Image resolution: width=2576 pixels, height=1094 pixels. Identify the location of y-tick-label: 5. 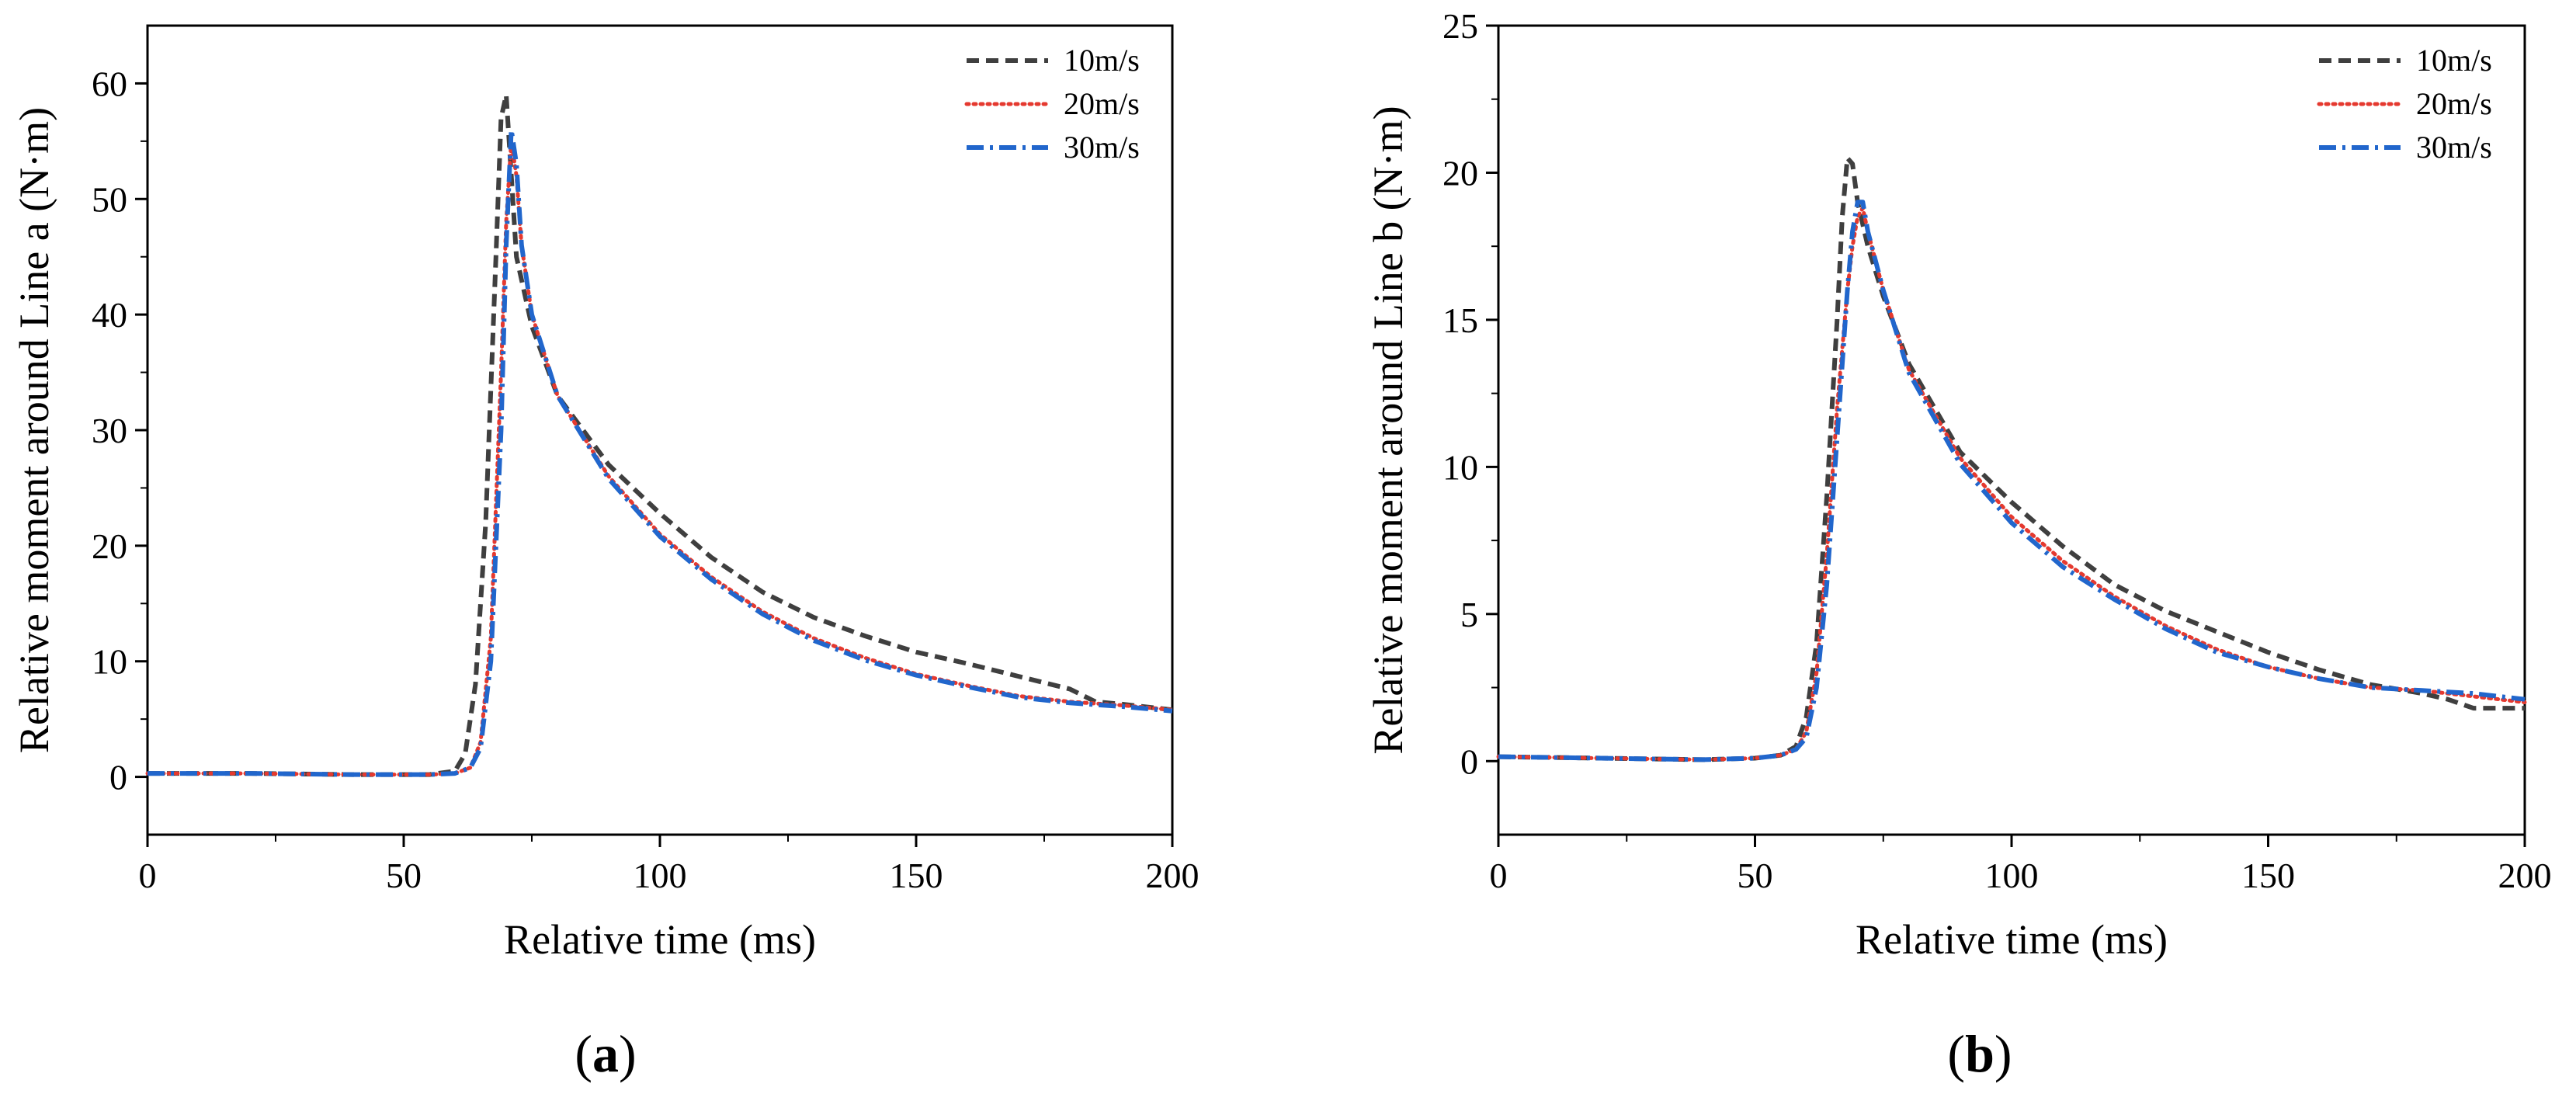
(1469, 614).